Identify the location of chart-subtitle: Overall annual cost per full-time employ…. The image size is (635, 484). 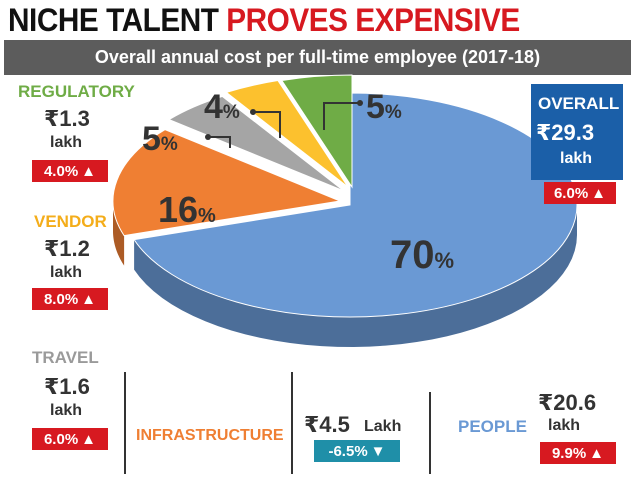
(317, 57).